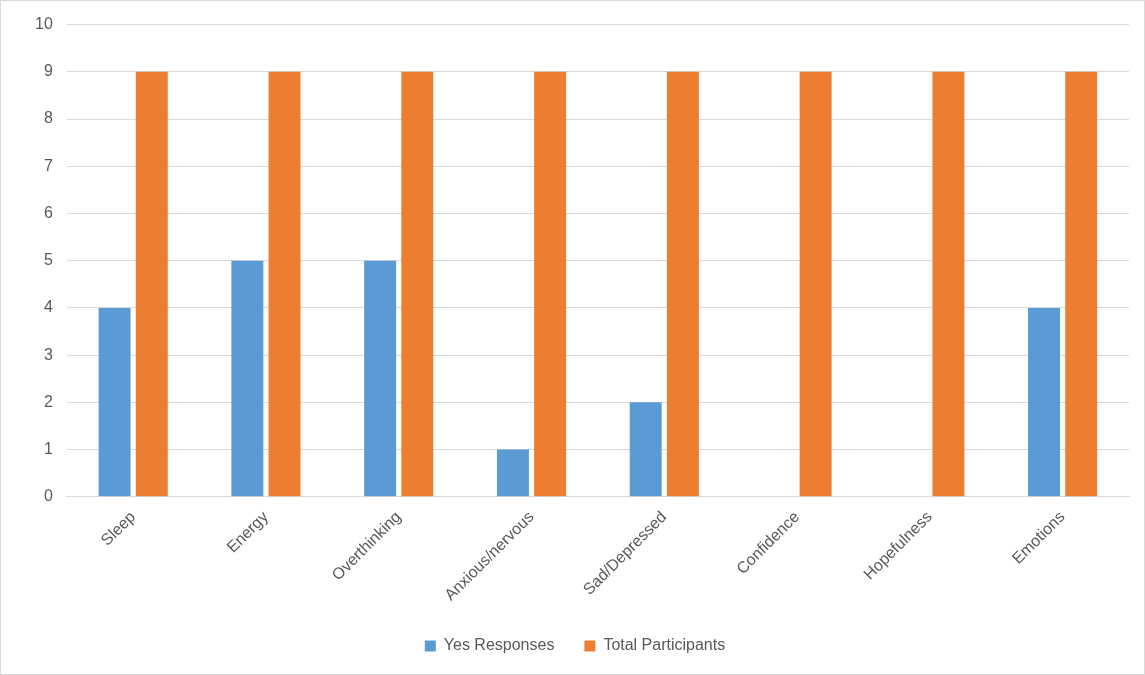 The width and height of the screenshot is (1145, 675). Describe the element at coordinates (48, 71) in the screenshot. I see `y-tick-label: 9` at that location.